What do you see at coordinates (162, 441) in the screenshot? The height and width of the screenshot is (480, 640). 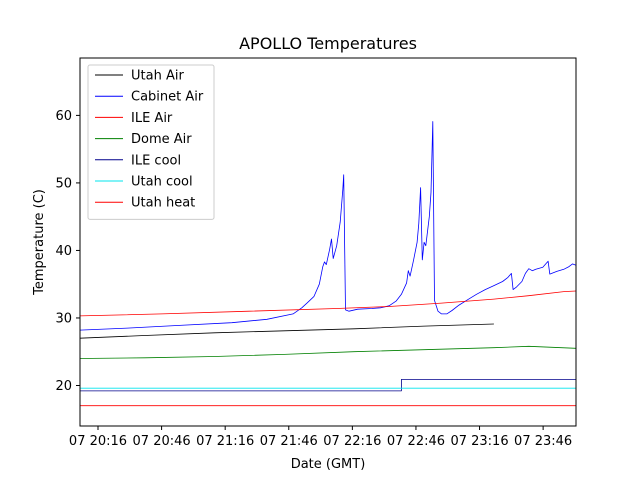 I see `x-tick-label: 07 20:46` at bounding box center [162, 441].